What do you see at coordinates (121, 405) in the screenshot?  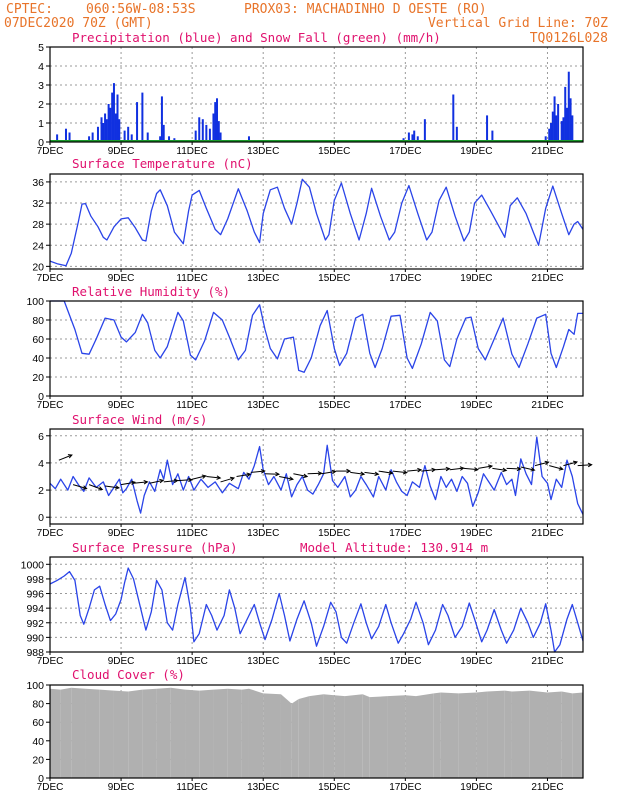 I see `humidity-xtick-label: 9DEC` at bounding box center [121, 405].